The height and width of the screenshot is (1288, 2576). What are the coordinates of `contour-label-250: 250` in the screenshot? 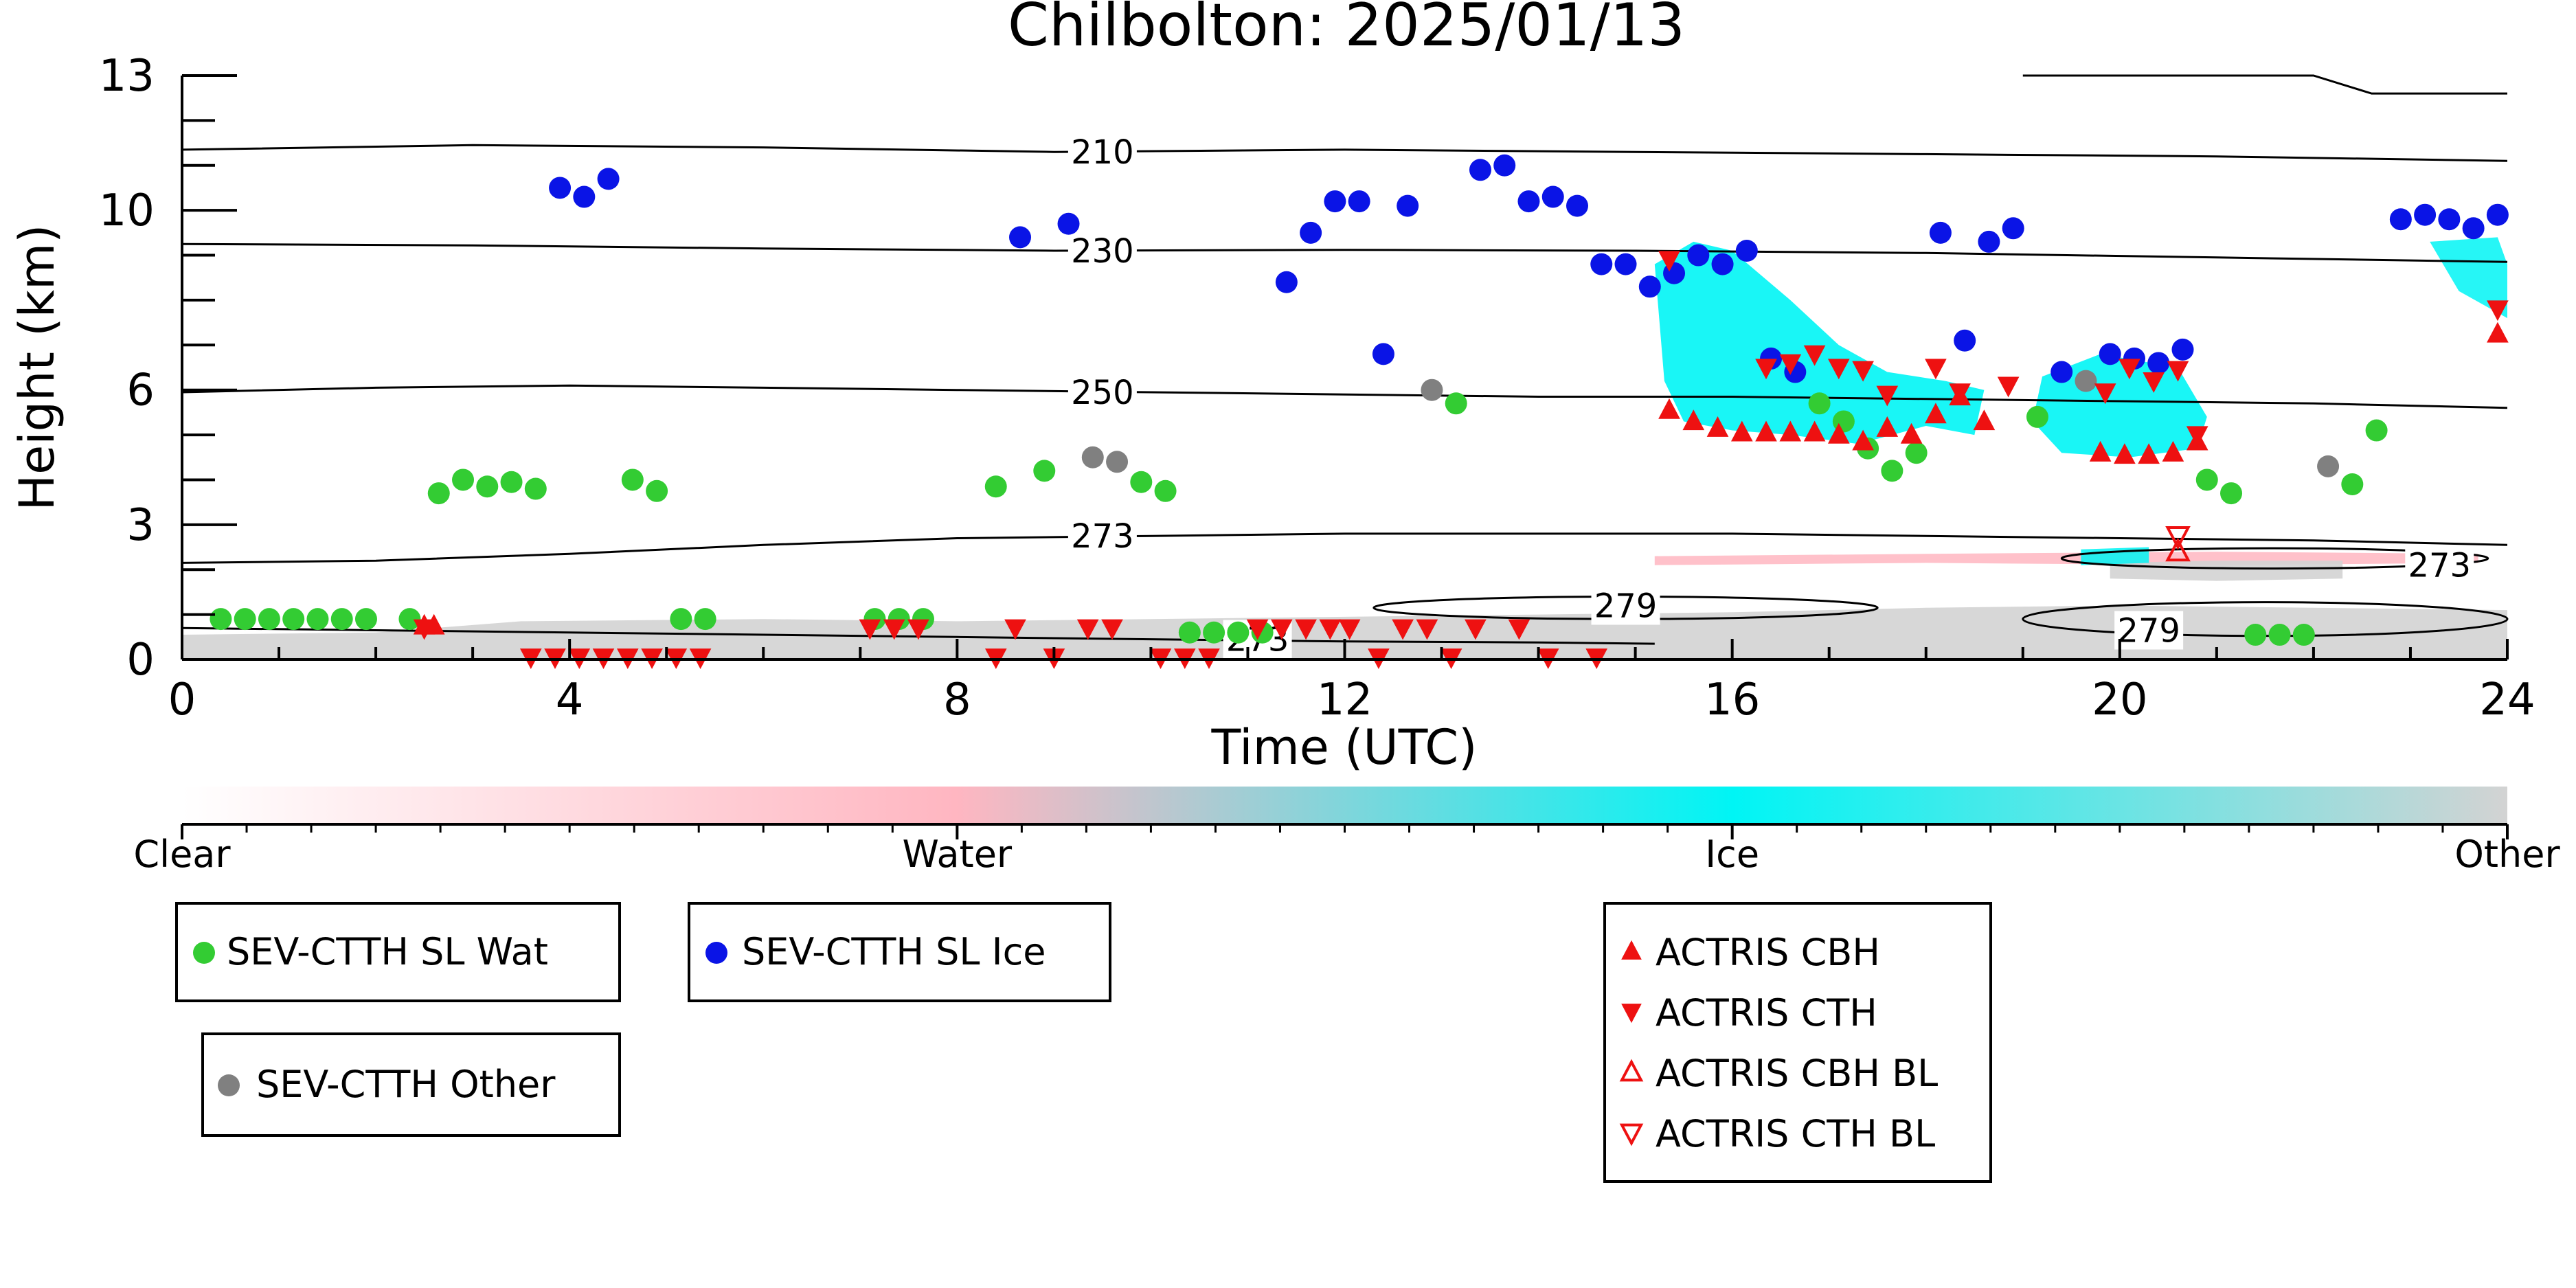 It's located at (1102, 393).